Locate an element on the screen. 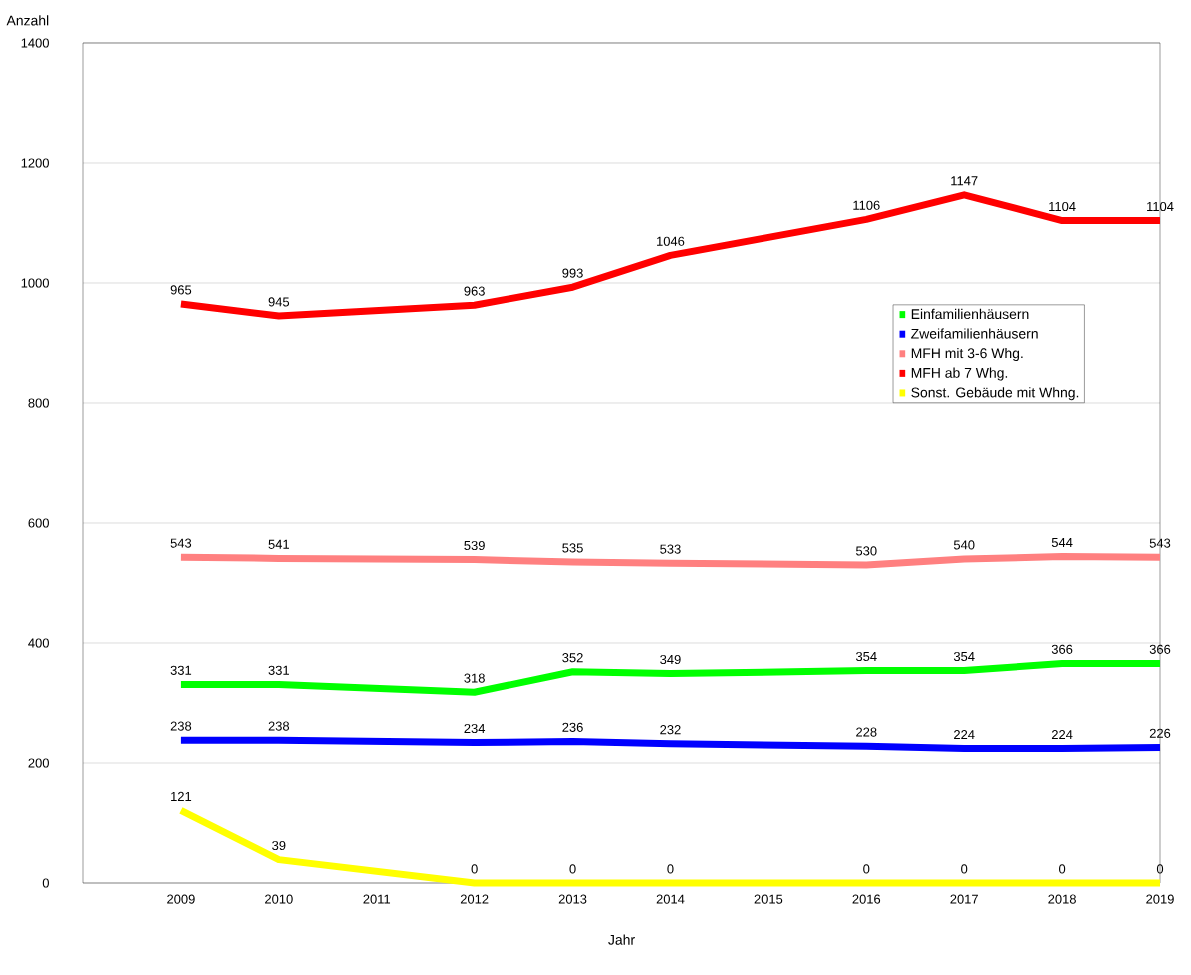 This screenshot has height=975, width=1191. data-label: 544 is located at coordinates (1062, 543).